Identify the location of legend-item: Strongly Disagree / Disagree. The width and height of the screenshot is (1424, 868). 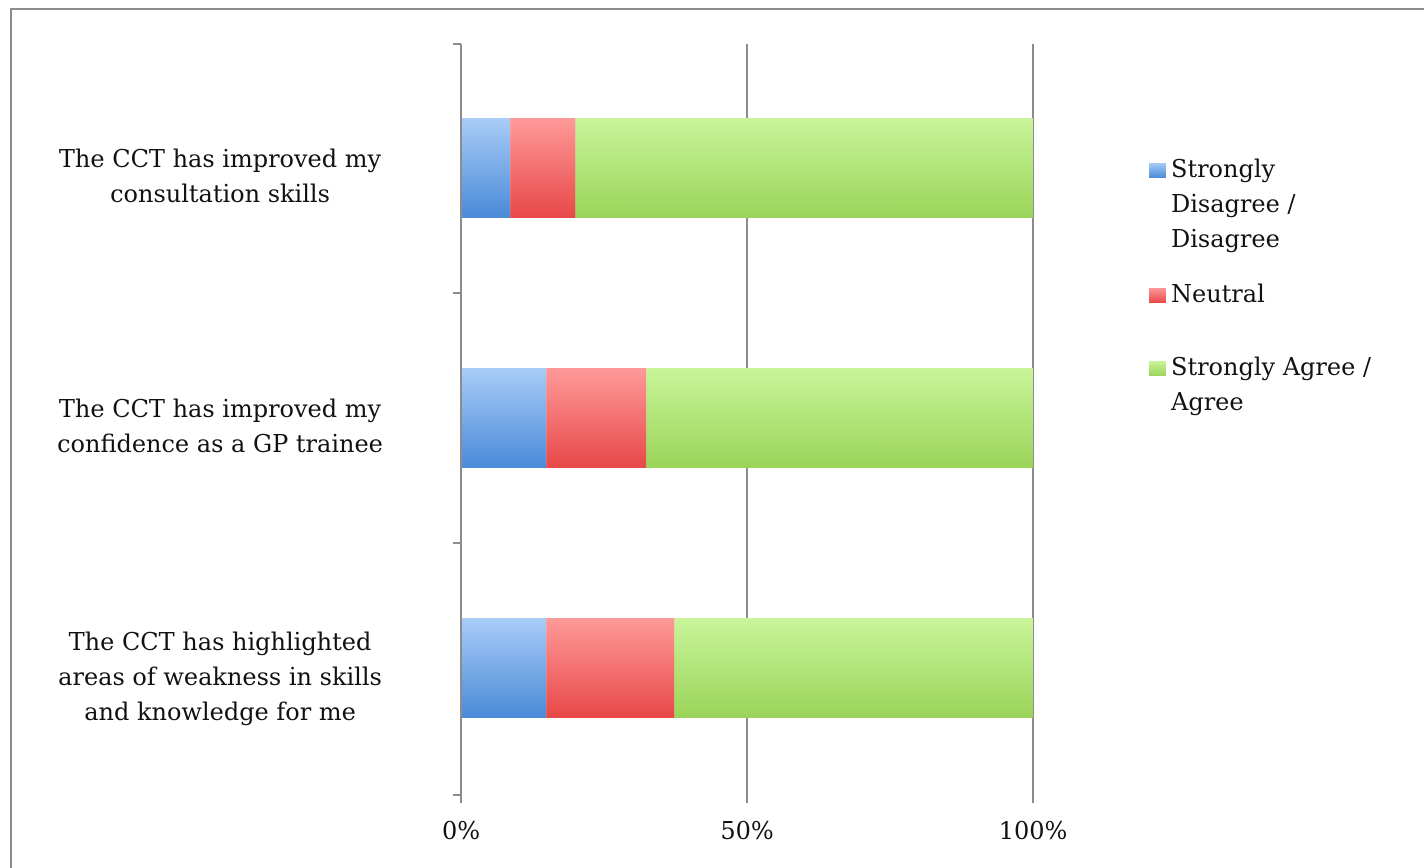
(1282, 204).